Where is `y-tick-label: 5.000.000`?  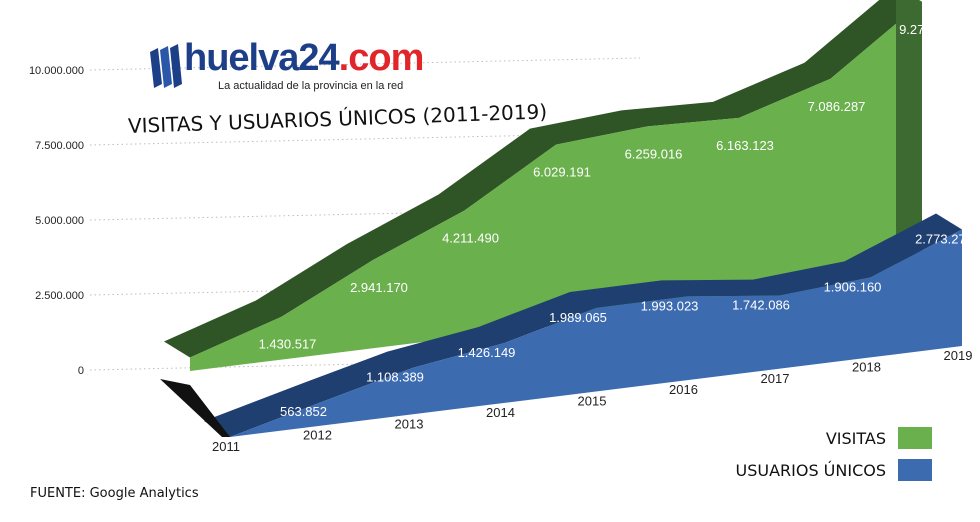 y-tick-label: 5.000.000 is located at coordinates (59, 221).